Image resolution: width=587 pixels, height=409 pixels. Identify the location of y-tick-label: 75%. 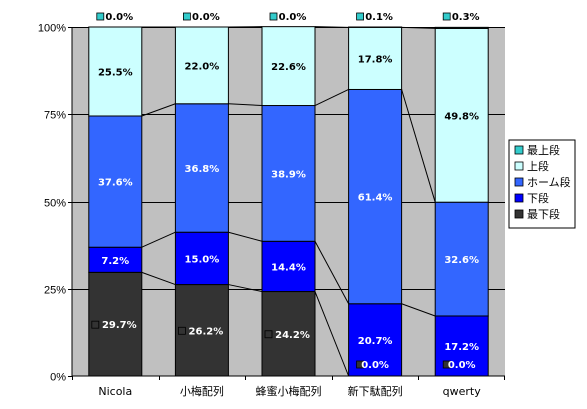
(55, 116).